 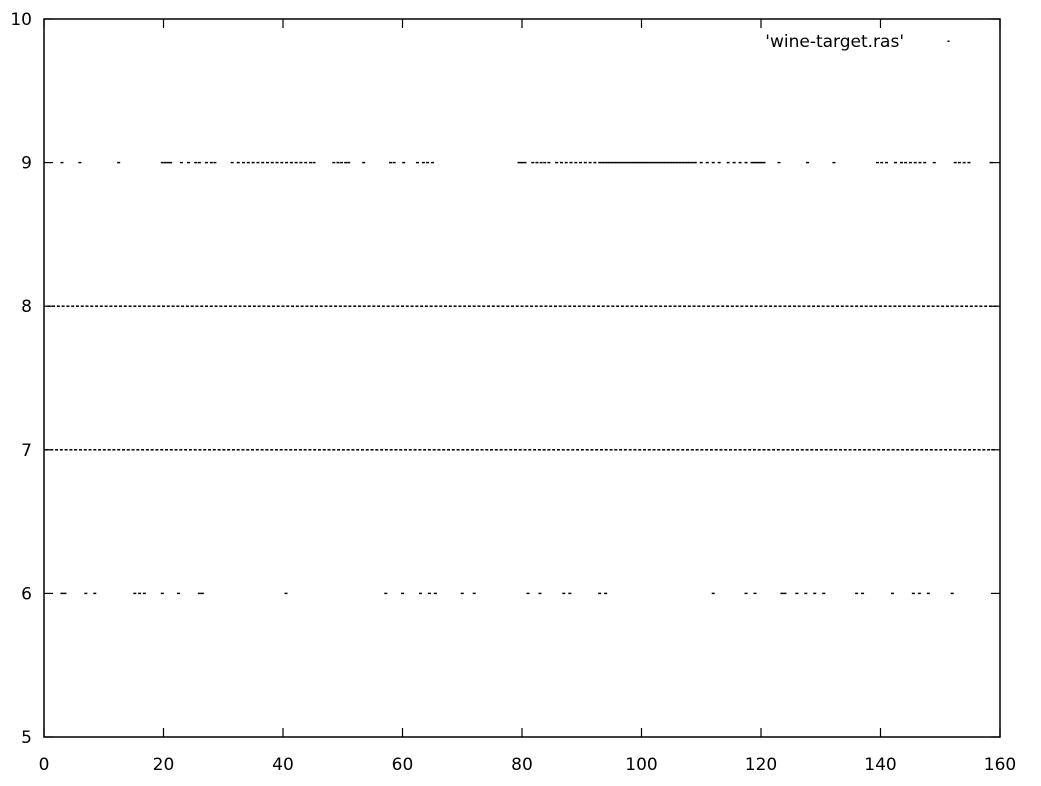 I want to click on y-tick-label-1: 6, so click(x=26, y=594).